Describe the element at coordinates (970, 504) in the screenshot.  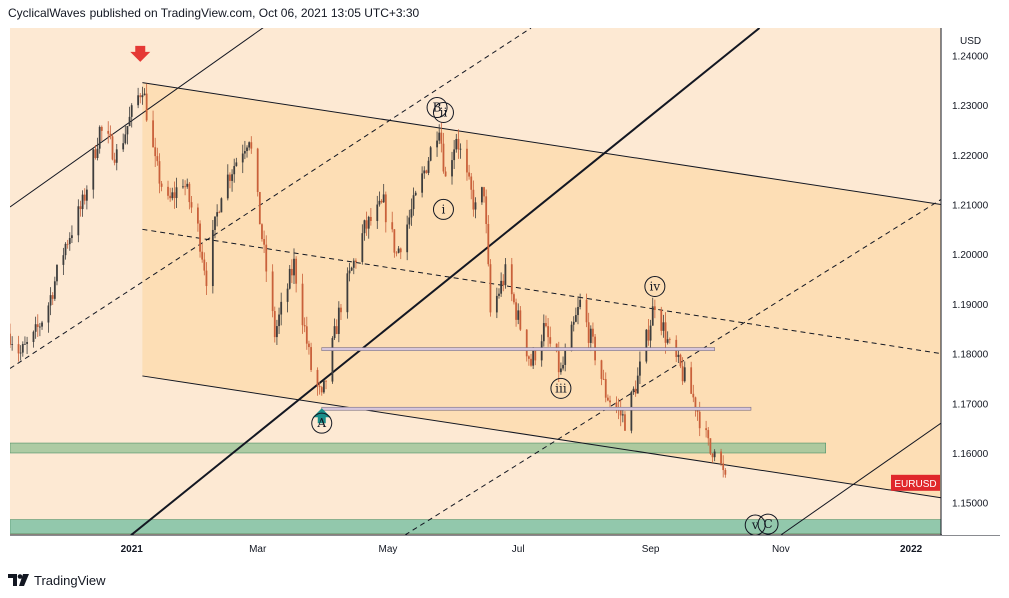
I see `y-tick-label: 1.15000` at that location.